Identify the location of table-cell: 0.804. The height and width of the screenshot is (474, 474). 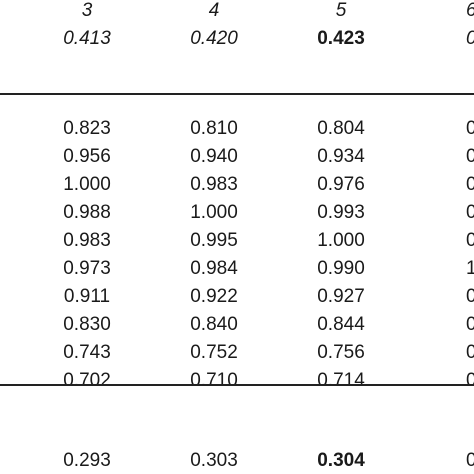
(341, 128).